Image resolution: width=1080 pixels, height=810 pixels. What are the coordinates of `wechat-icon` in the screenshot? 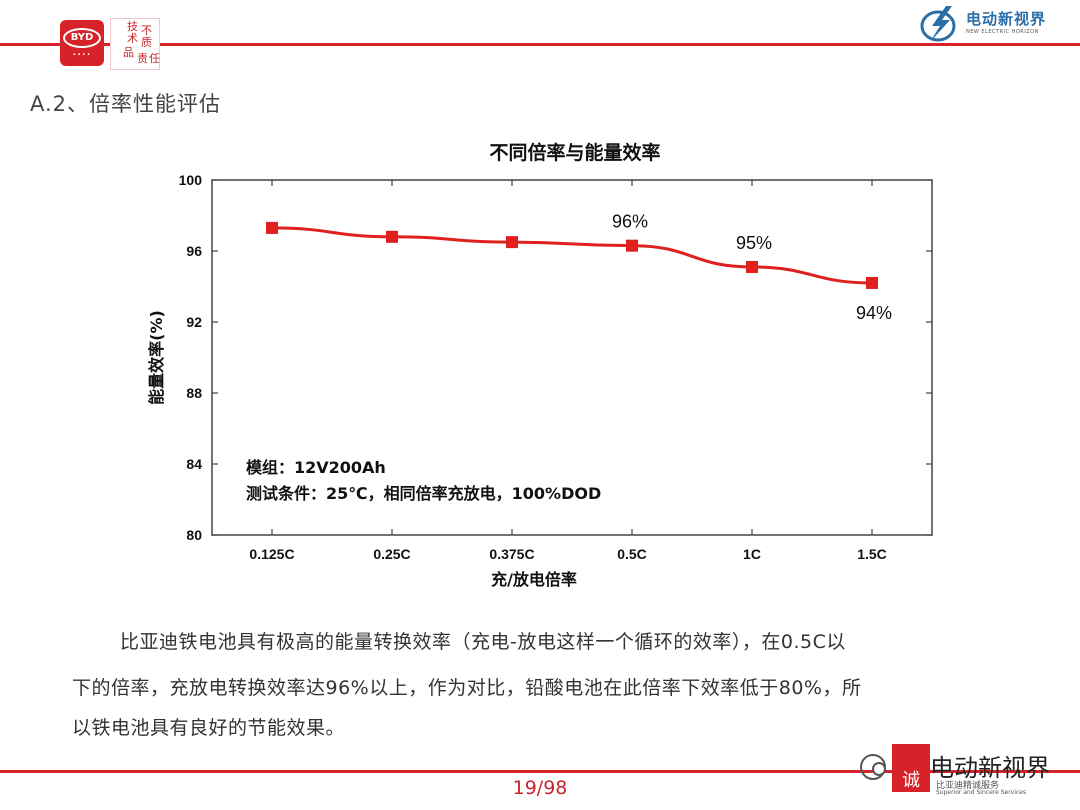 It's located at (873, 767).